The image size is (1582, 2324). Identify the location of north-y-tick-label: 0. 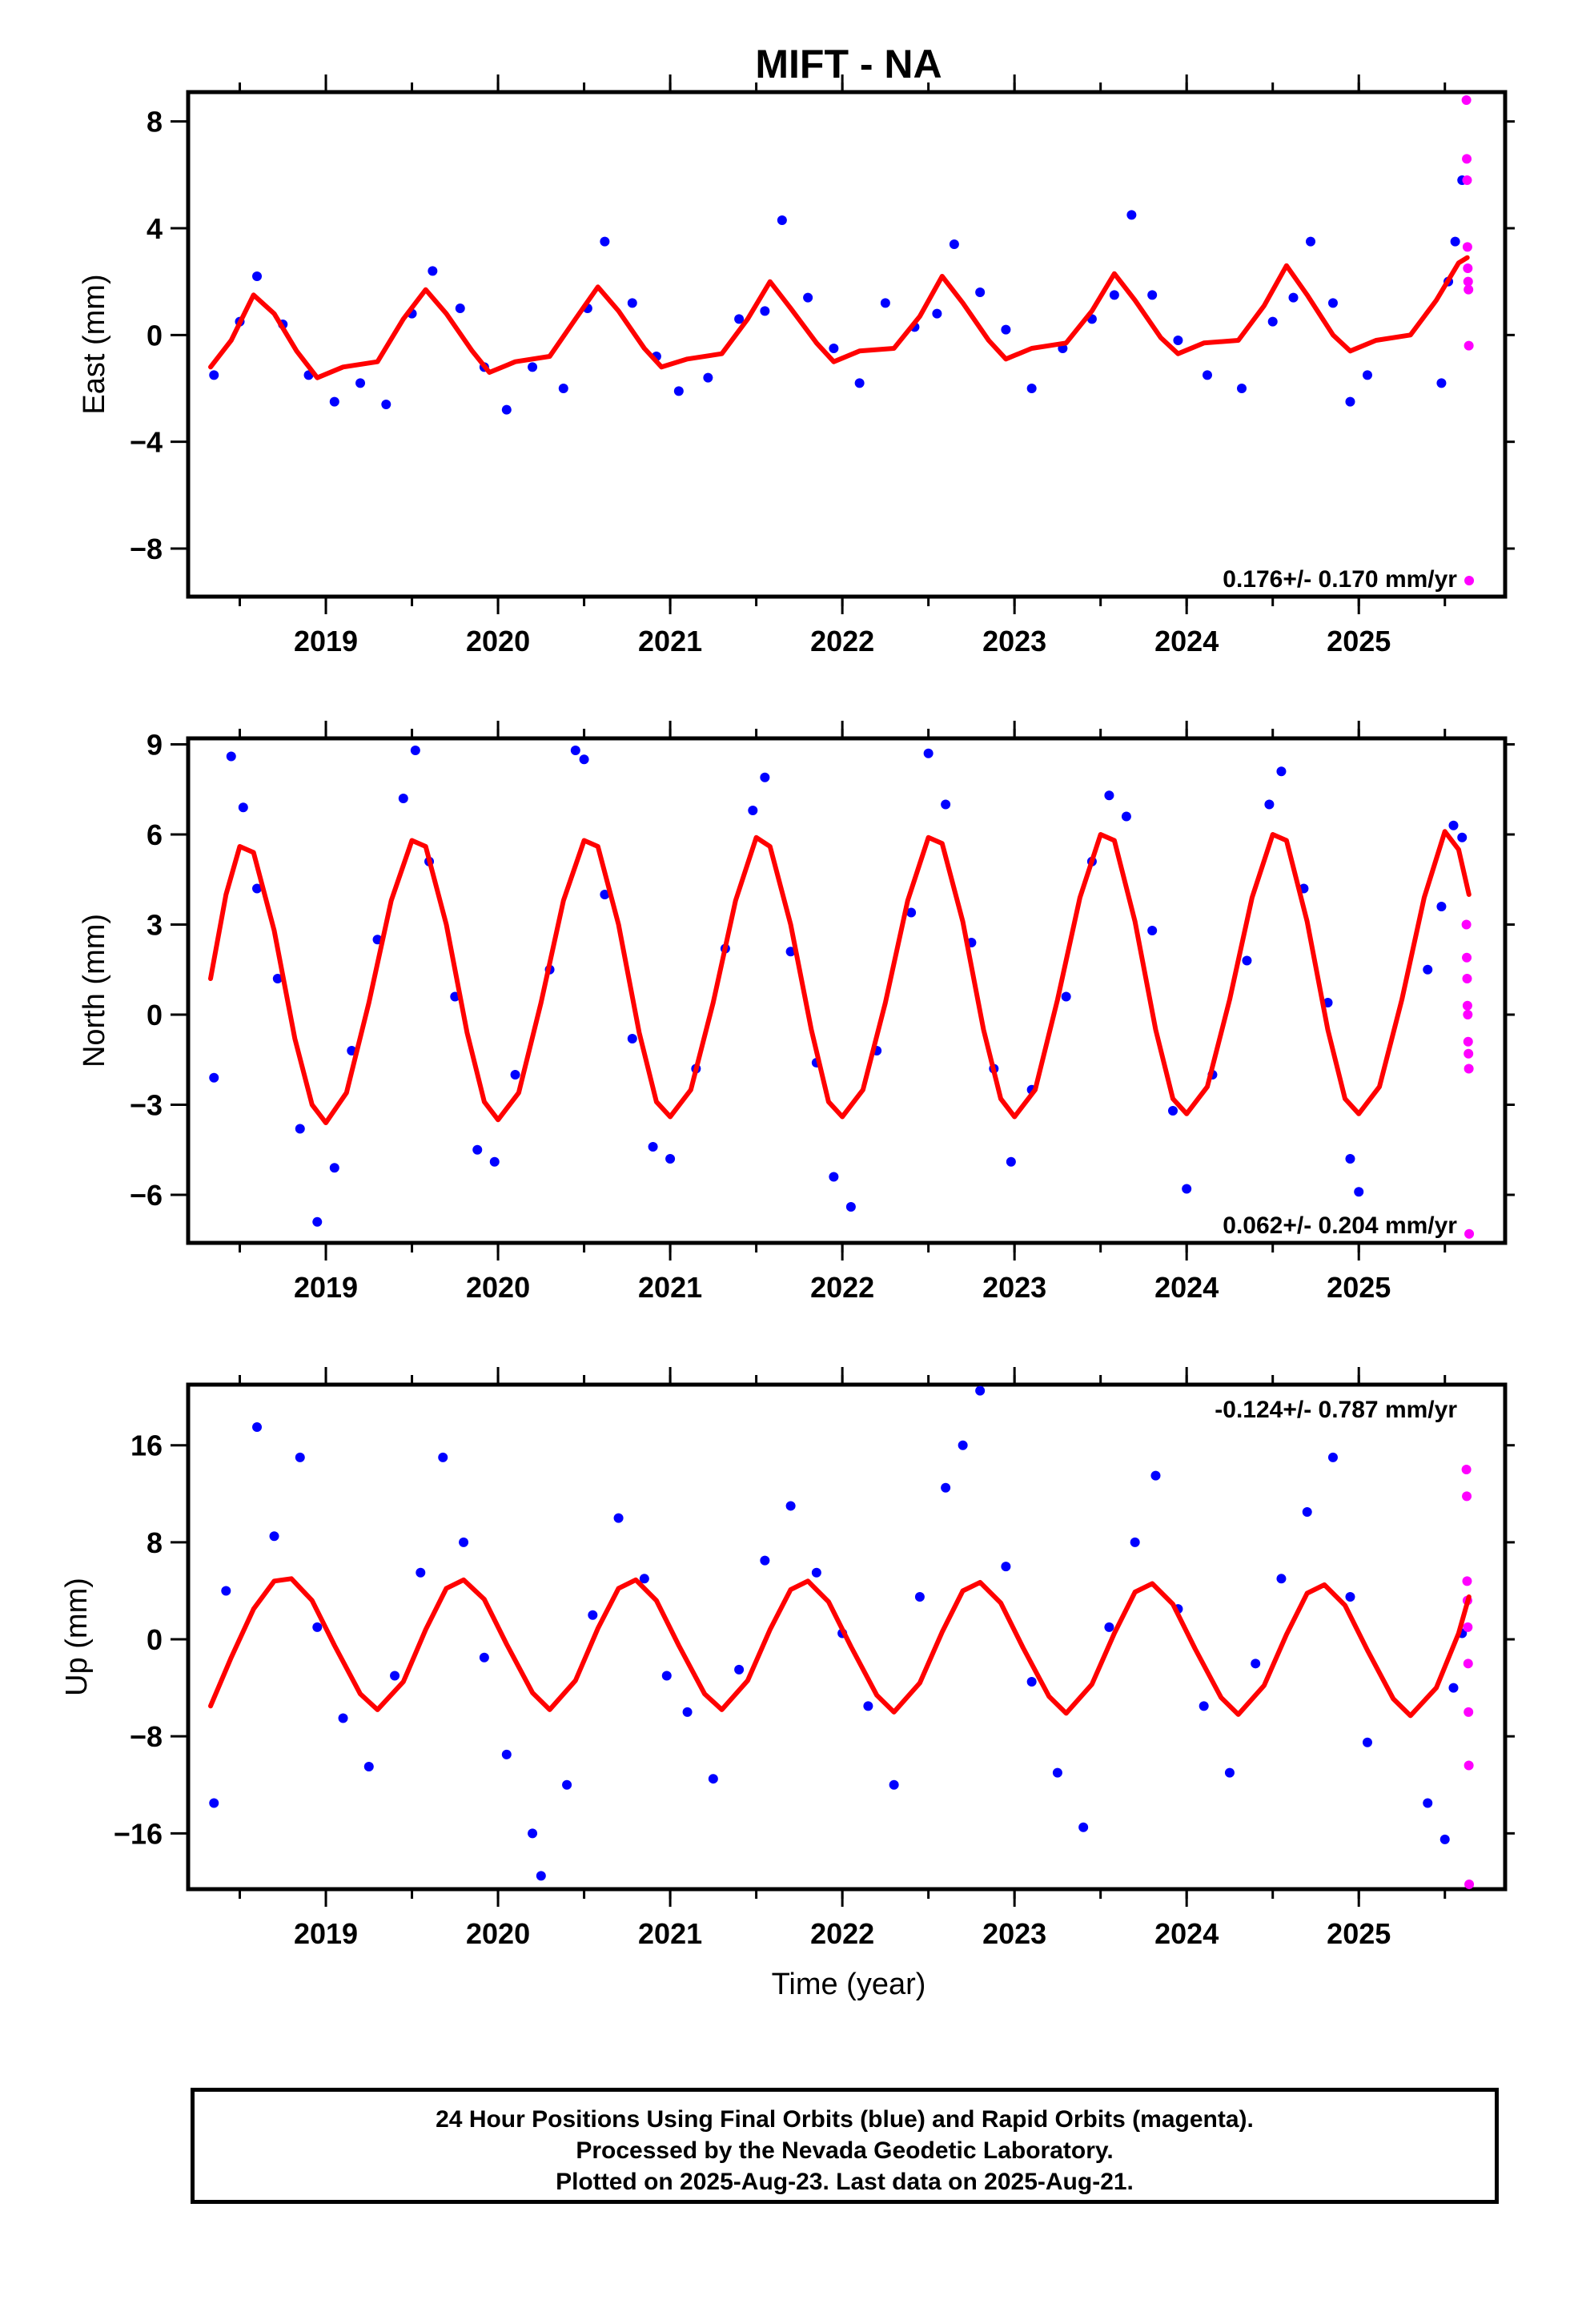
(155, 1015).